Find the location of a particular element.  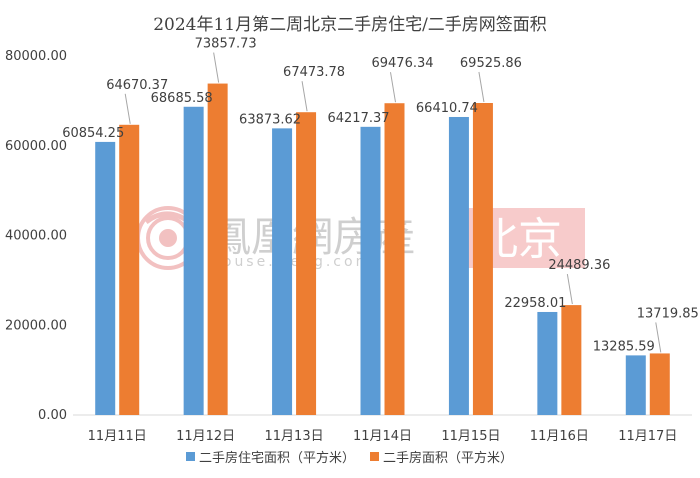

y-tick-label: 40000.00 is located at coordinates (36, 236).